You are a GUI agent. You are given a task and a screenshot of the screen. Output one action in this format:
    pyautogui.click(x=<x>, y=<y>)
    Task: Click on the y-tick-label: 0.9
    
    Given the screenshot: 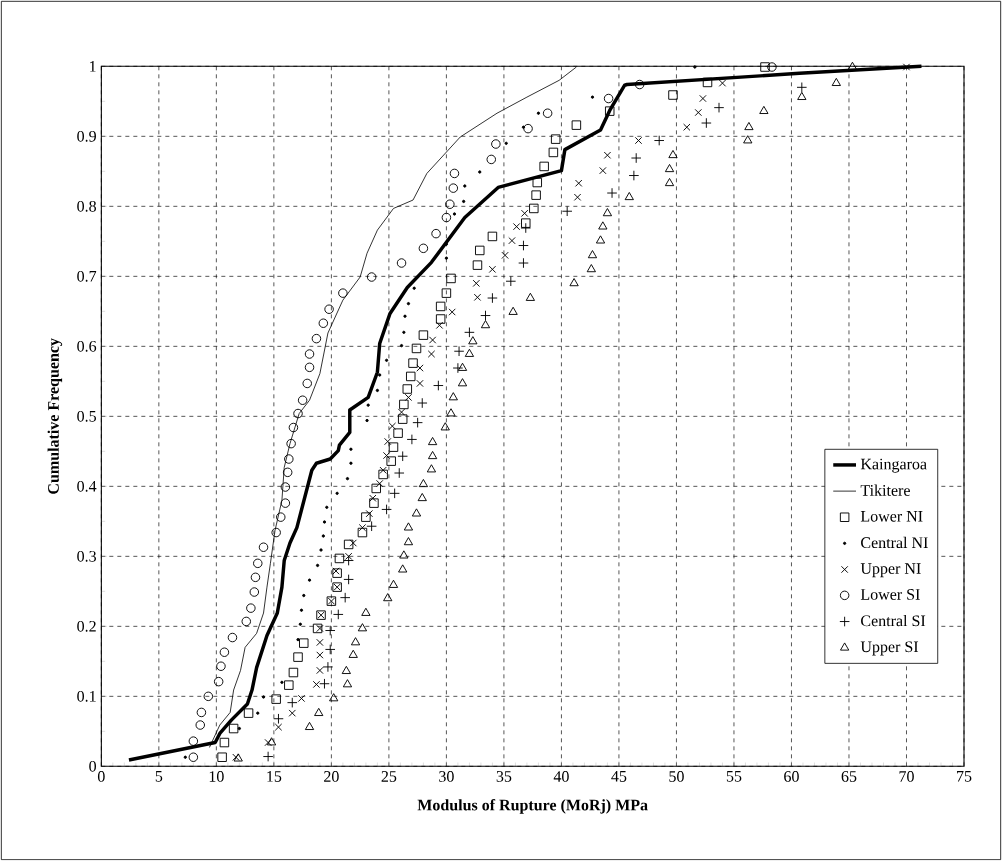 What is the action you would take?
    pyautogui.click(x=86, y=136)
    